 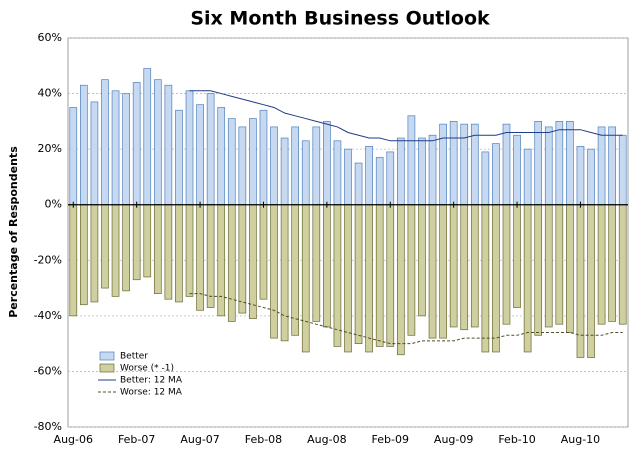 What do you see at coordinates (199, 439) in the screenshot?
I see `x-tick-label: Aug-07` at bounding box center [199, 439].